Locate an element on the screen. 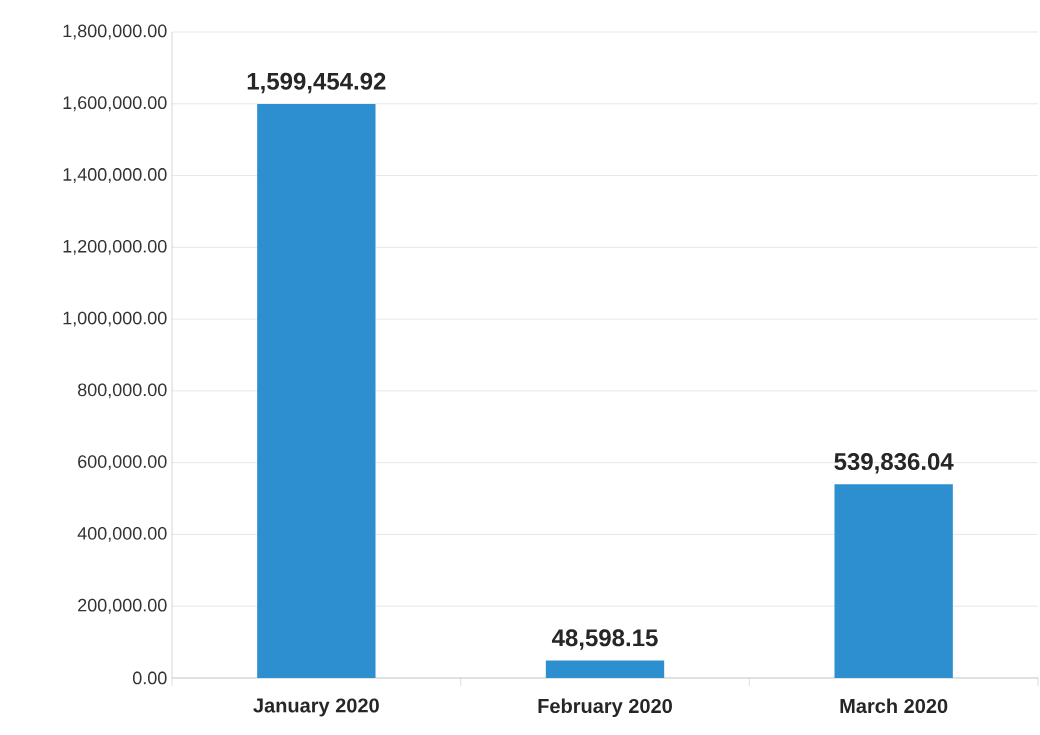 Image resolution: width=1040 pixels, height=735 pixels. y-tick-label: 800,000.00 is located at coordinates (122, 391).